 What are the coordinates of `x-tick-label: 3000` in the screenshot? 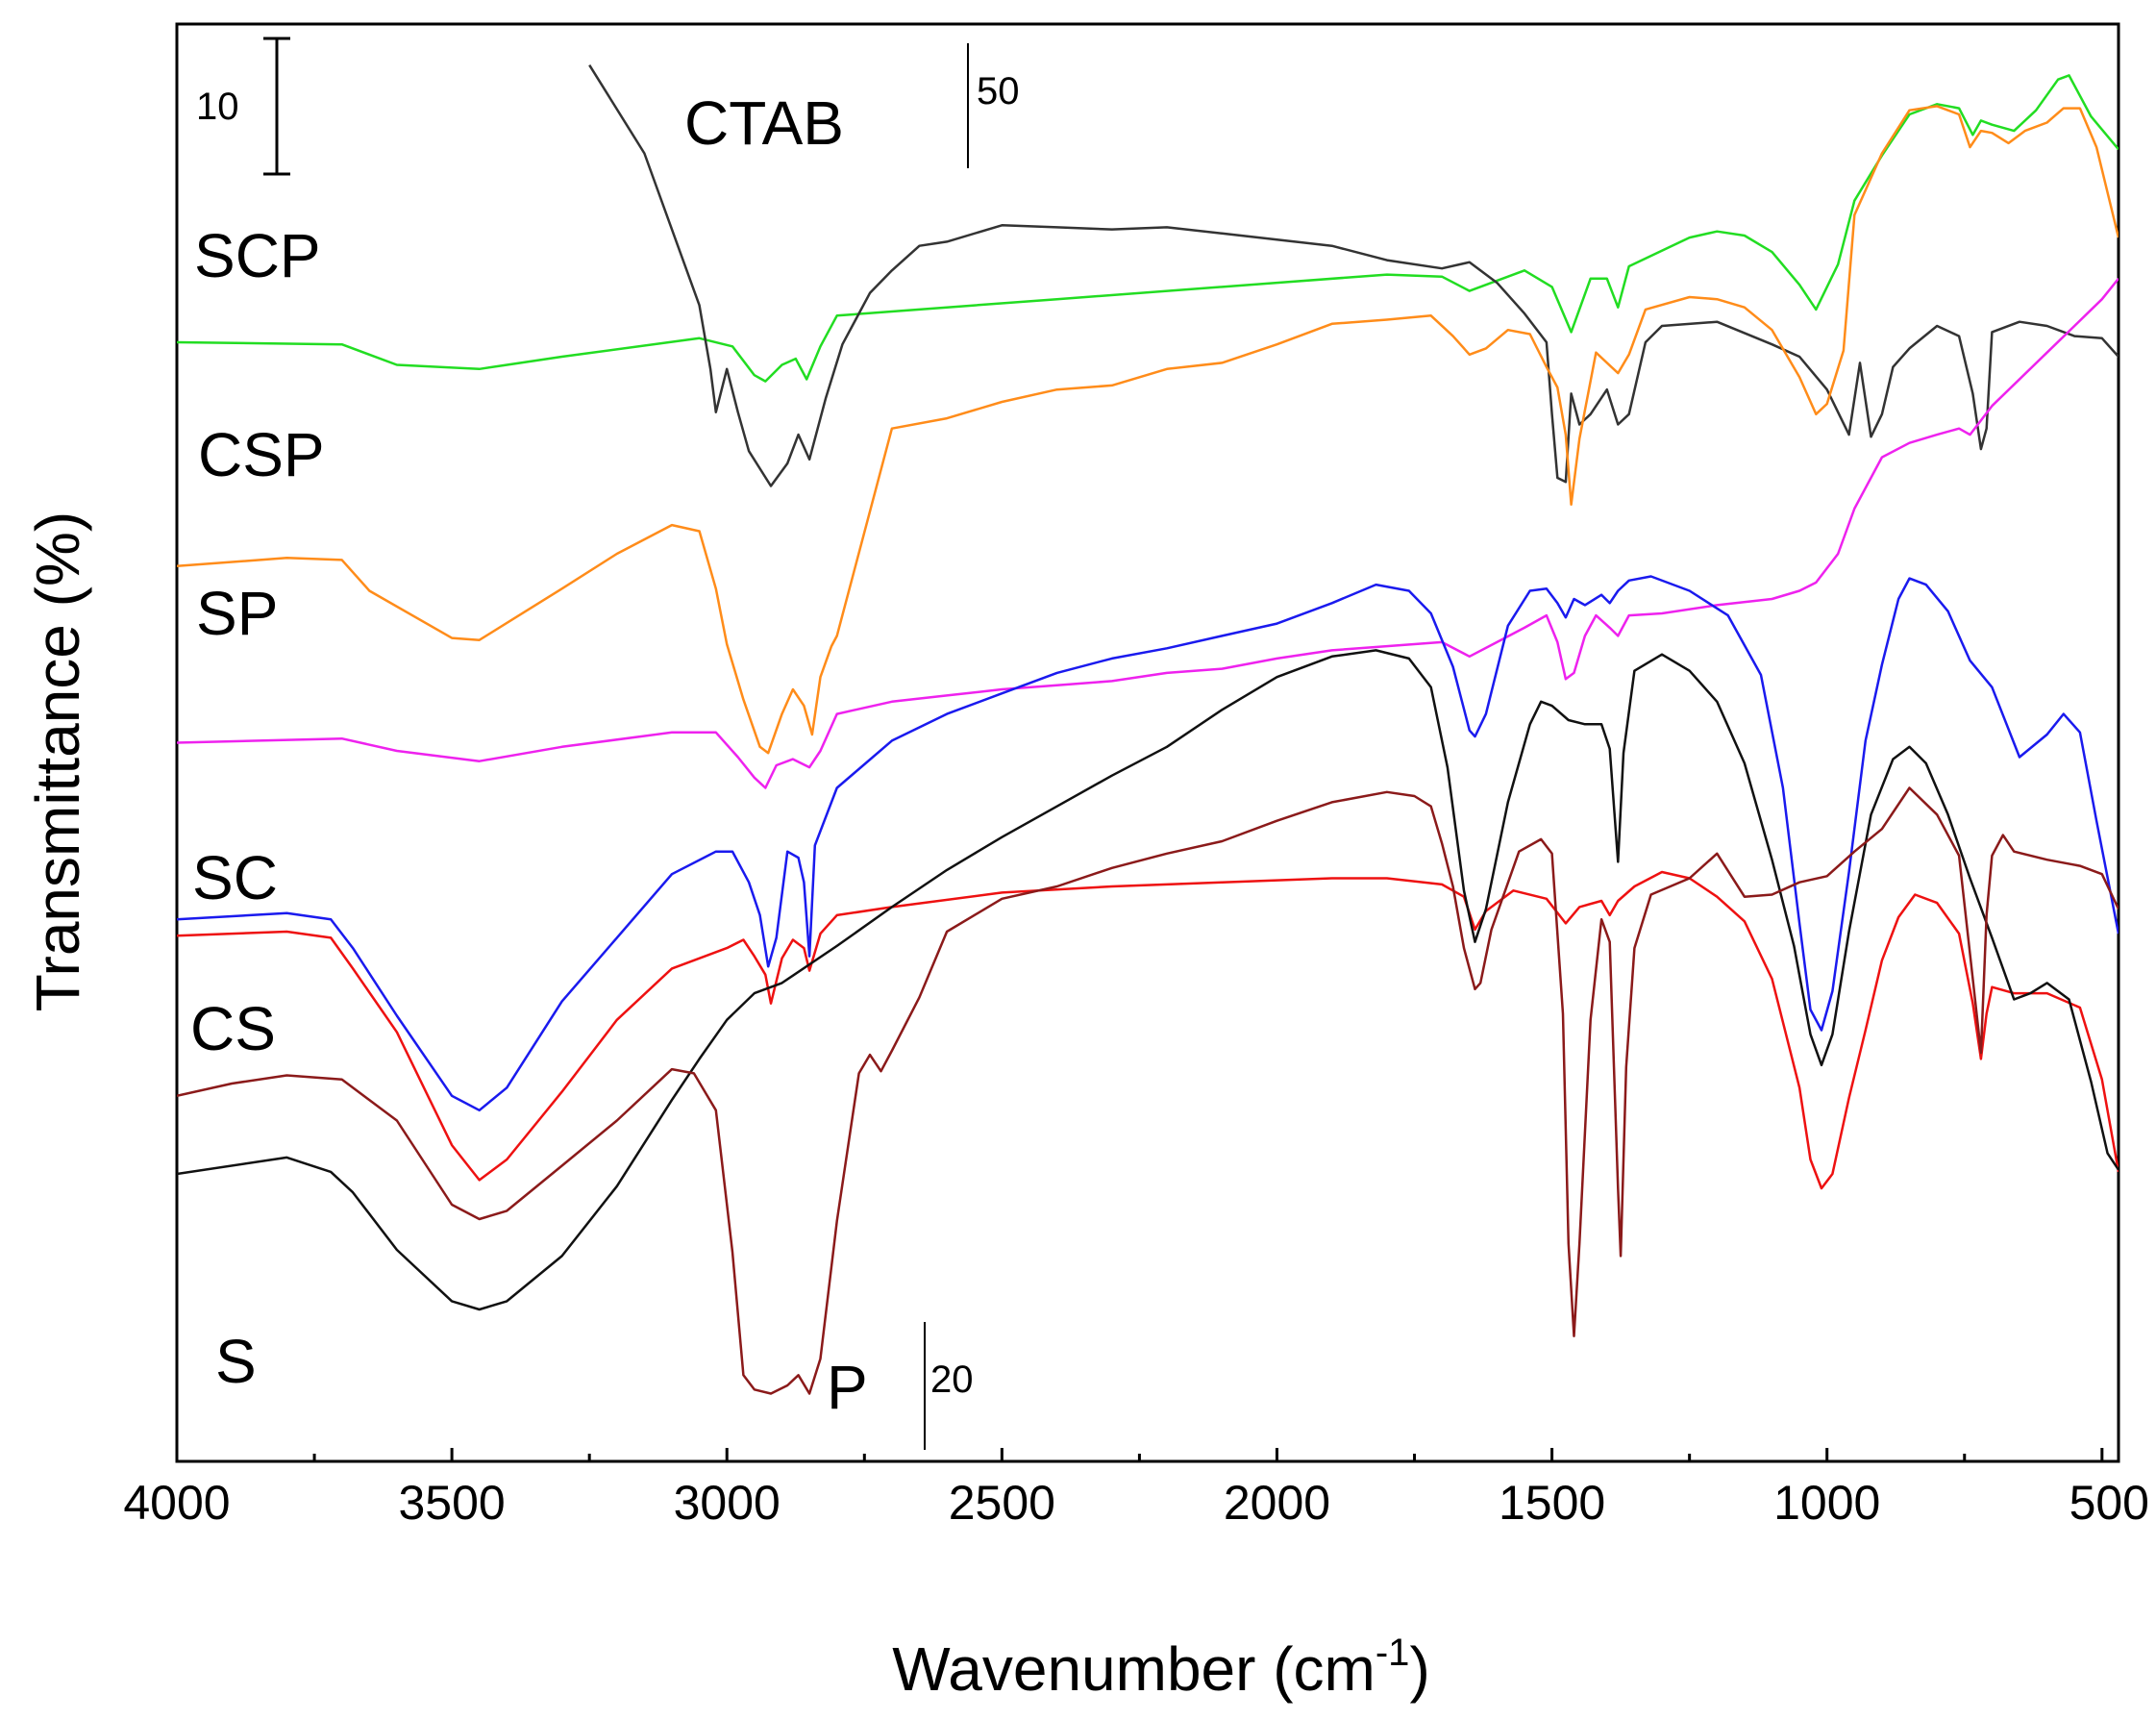 It's located at (727, 1503).